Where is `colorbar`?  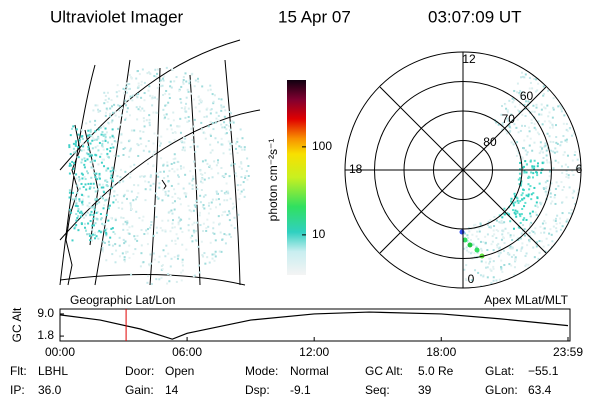
colorbar is located at coordinates (296, 177).